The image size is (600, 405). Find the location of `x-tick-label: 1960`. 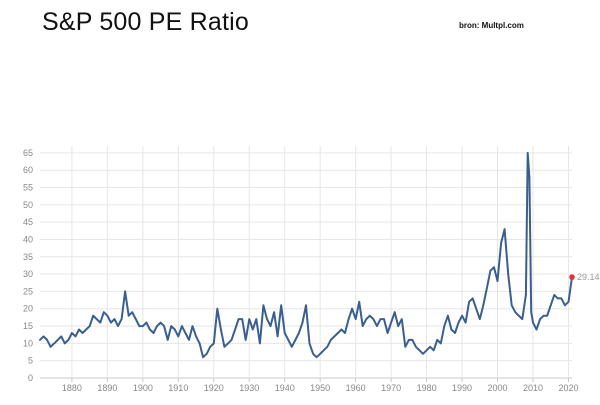

x-tick-label: 1960 is located at coordinates (356, 388).